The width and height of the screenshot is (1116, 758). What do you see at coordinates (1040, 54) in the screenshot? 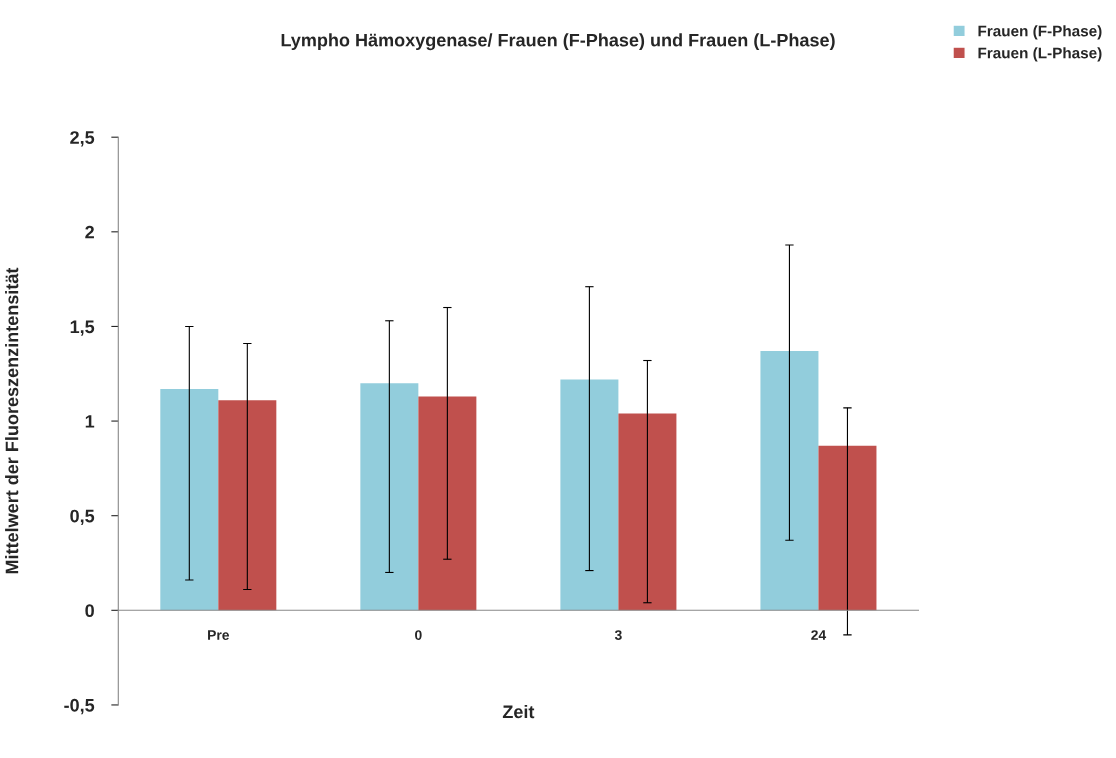
I see `legend-label: Frauen (L-Phase)` at bounding box center [1040, 54].